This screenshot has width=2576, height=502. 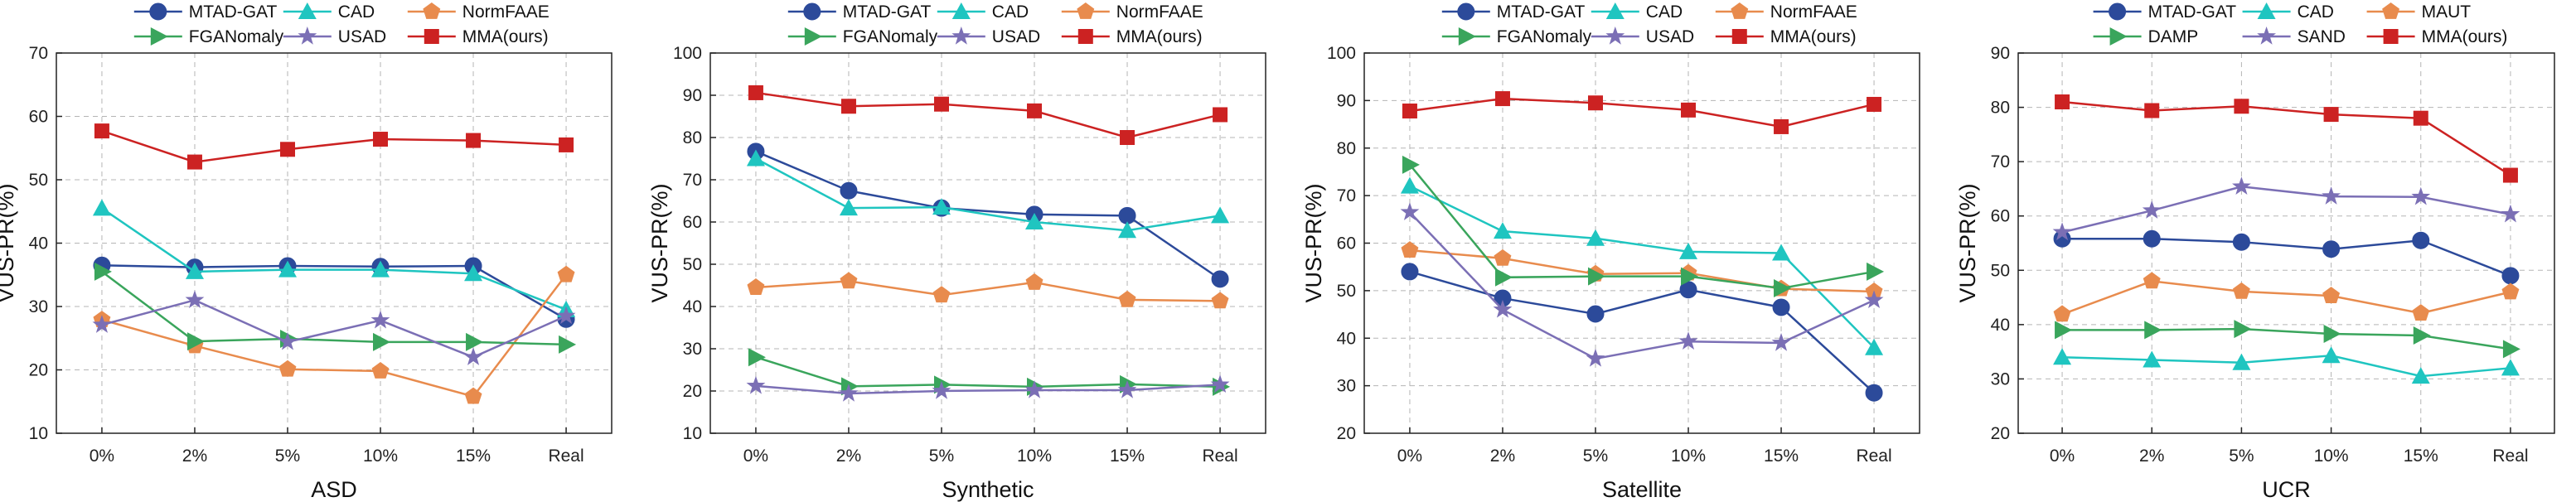 What do you see at coordinates (2000, 161) in the screenshot?
I see `y-tick-label: 70` at bounding box center [2000, 161].